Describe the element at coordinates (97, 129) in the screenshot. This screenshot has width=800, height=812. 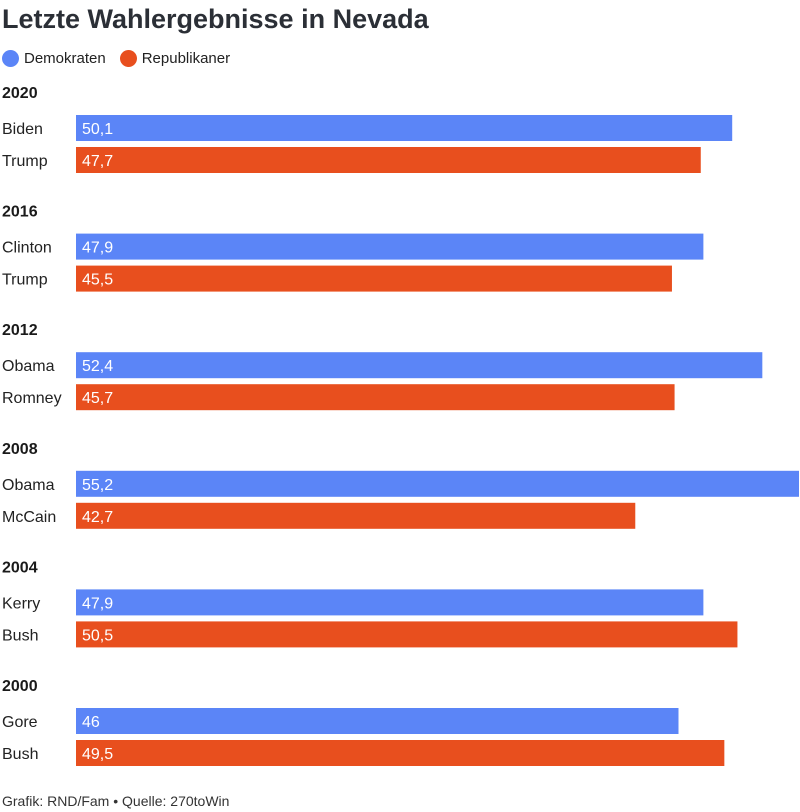
I see `value-label-2020-biden: 50,1` at that location.